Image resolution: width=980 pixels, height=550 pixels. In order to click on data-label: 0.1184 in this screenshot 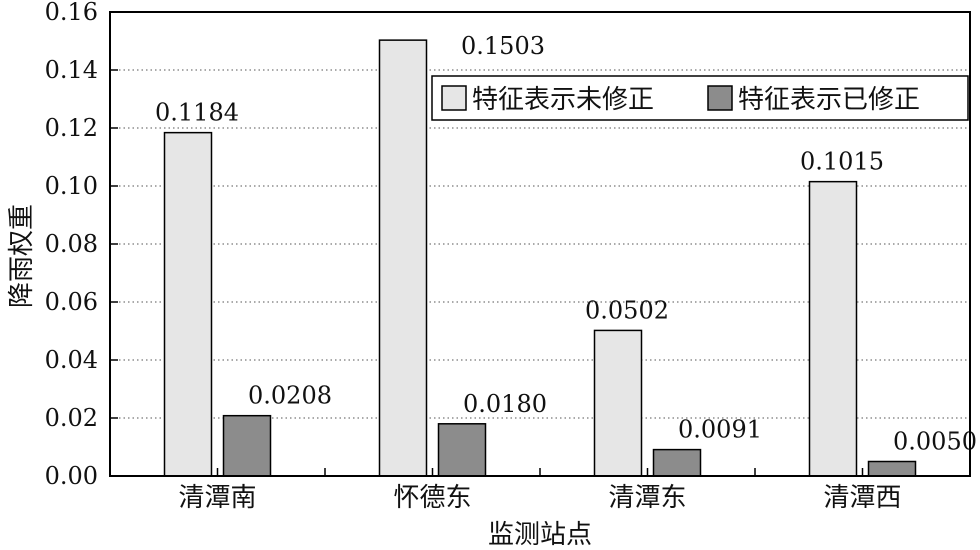, I will do `click(197, 113)`.